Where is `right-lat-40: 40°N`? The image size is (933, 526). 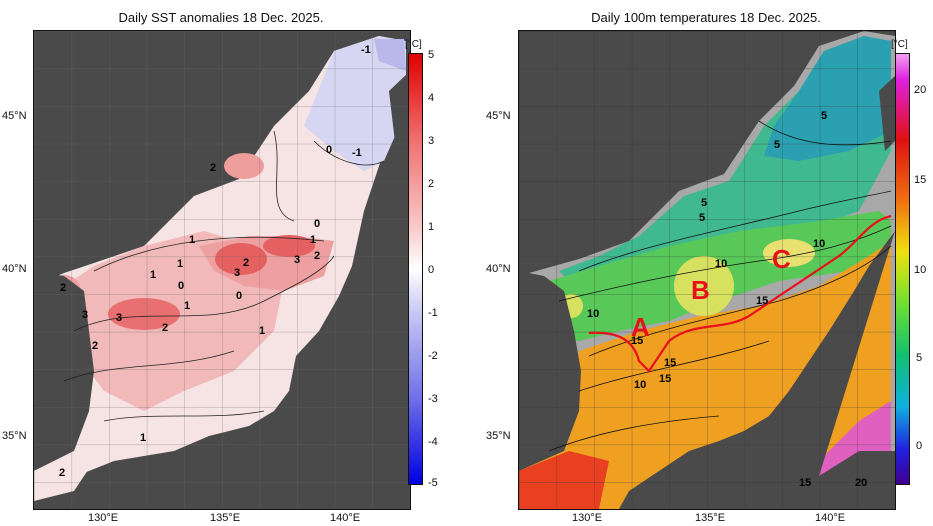 right-lat-40: 40°N is located at coordinates (498, 269).